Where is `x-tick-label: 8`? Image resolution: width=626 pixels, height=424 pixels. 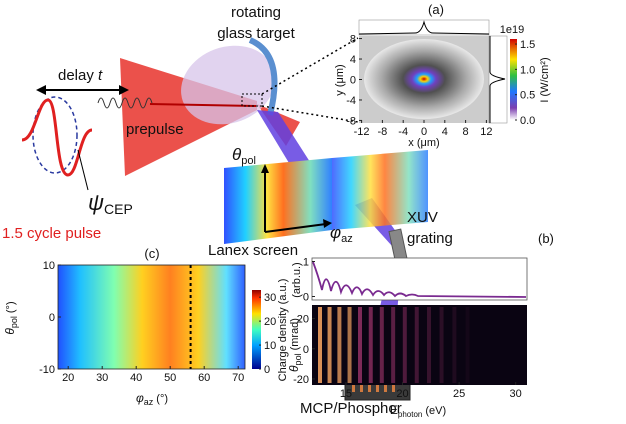 x-tick-label: 8 is located at coordinates (466, 132).